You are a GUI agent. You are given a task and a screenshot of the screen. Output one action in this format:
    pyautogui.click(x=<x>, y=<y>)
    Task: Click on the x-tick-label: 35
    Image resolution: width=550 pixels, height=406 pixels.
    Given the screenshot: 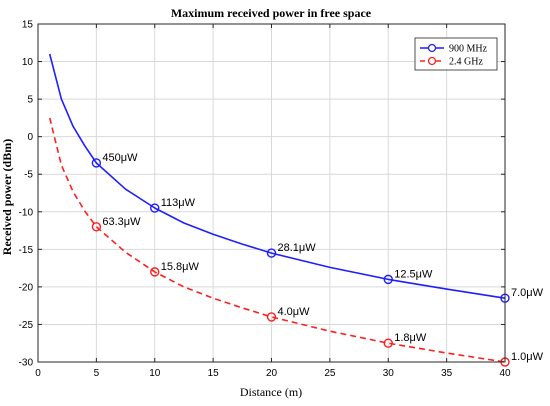 What is the action you would take?
    pyautogui.click(x=447, y=373)
    